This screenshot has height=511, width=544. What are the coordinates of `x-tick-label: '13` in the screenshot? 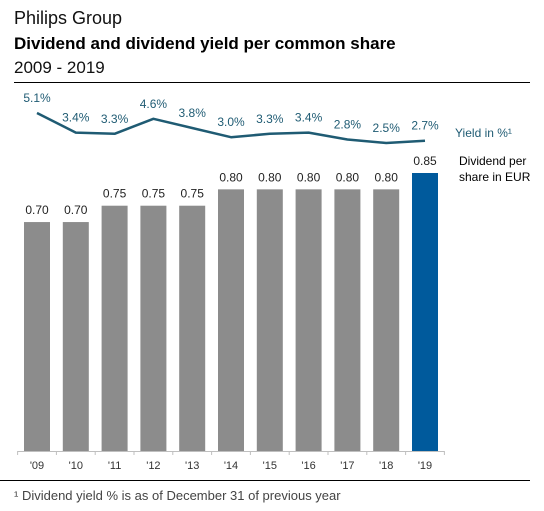 It's located at (192, 466).